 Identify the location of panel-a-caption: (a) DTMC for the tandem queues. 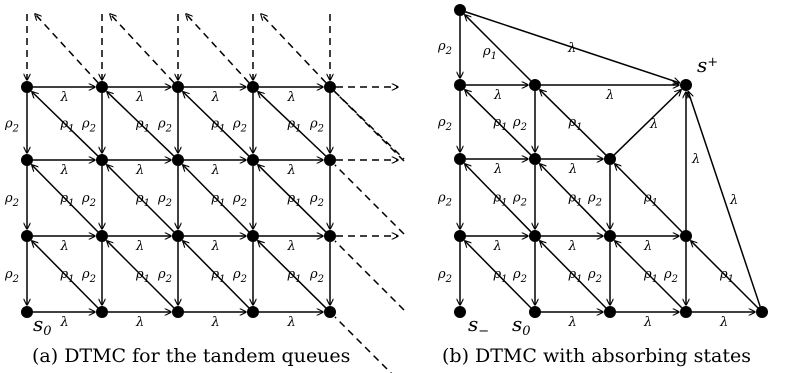
(191, 356).